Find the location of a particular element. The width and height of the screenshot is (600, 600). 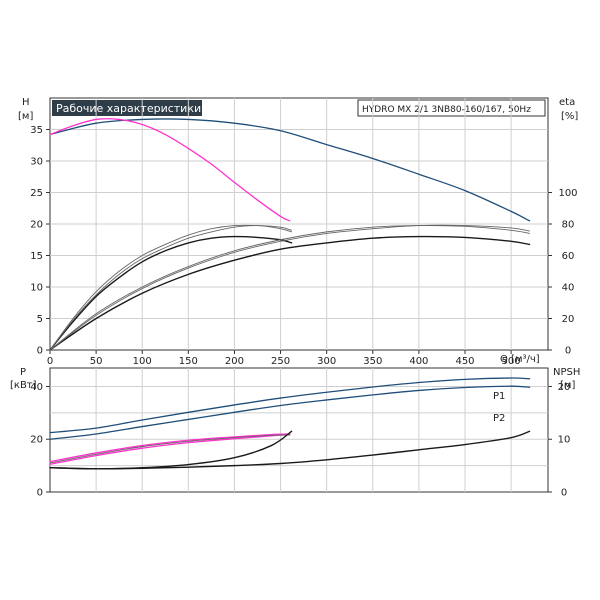

bottom-right-tick-label: 10 is located at coordinates (564, 440).